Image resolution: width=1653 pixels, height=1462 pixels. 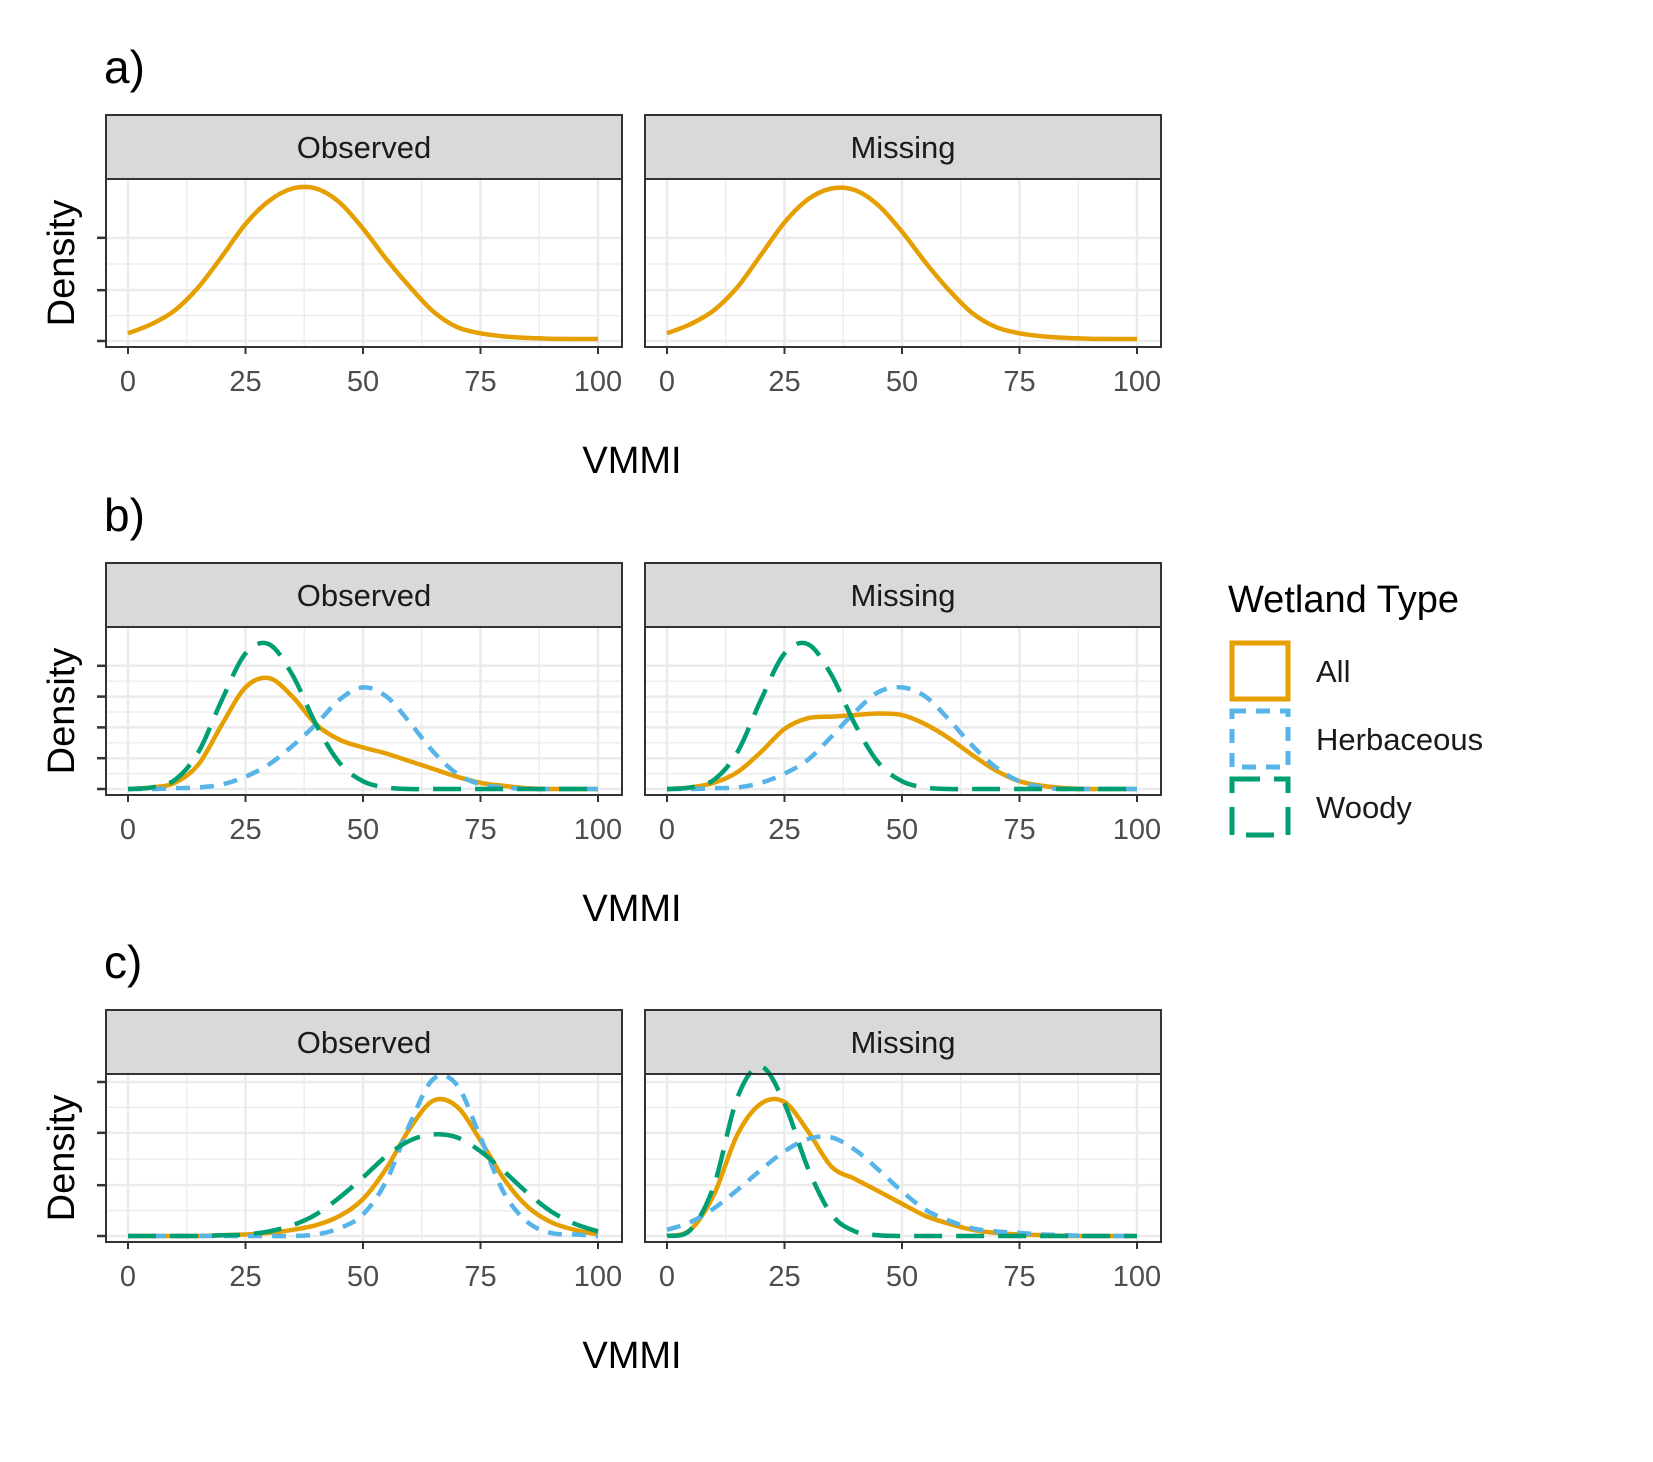 I want to click on legend-title: Wetland Type, so click(x=1343, y=600).